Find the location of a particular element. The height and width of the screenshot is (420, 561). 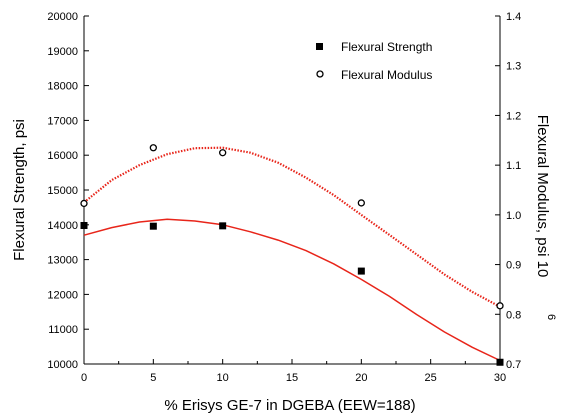

x-tick-label: 5 is located at coordinates (153, 378).